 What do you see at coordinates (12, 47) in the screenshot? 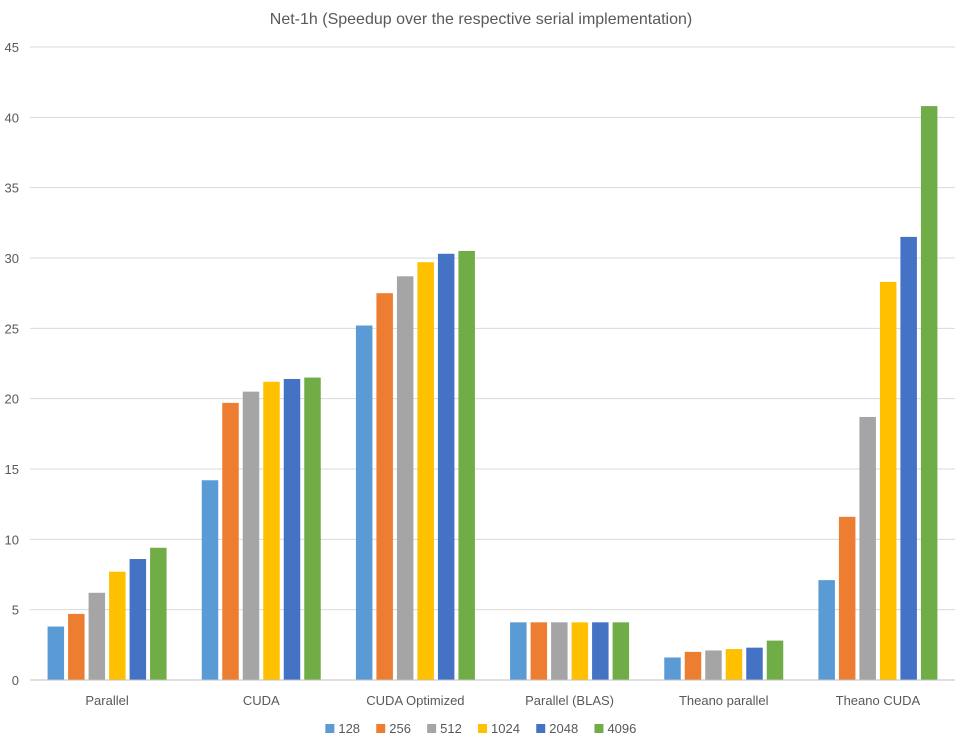
I see `y-tick-label: 45` at bounding box center [12, 47].